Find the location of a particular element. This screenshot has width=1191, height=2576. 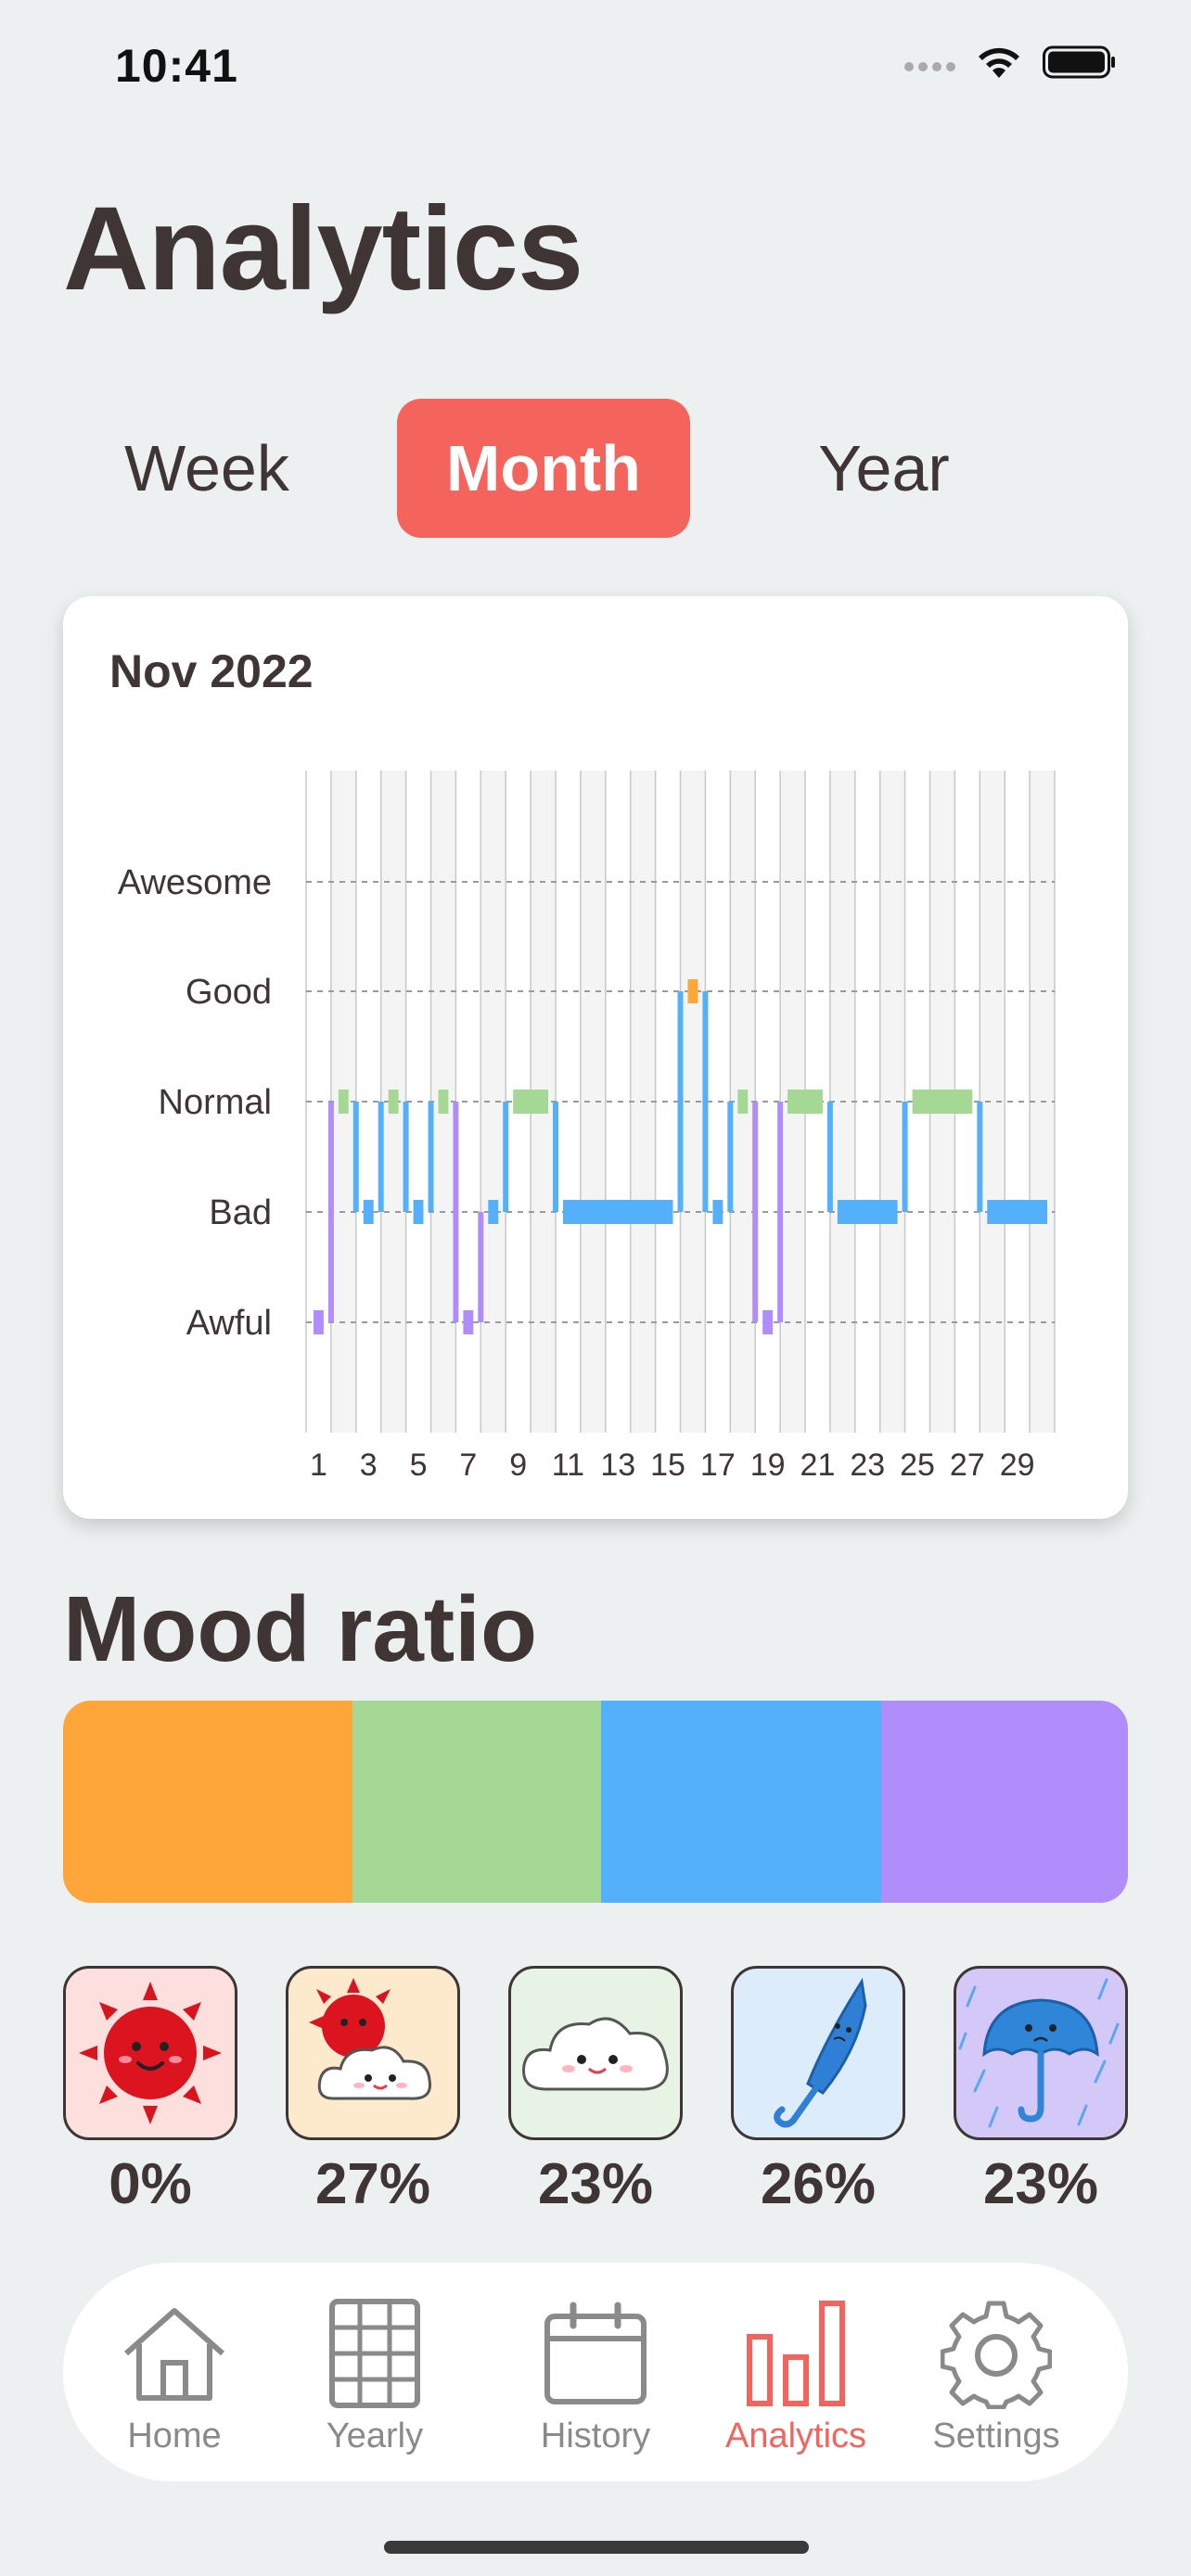

chart-title: Nov 2022 is located at coordinates (211, 671).